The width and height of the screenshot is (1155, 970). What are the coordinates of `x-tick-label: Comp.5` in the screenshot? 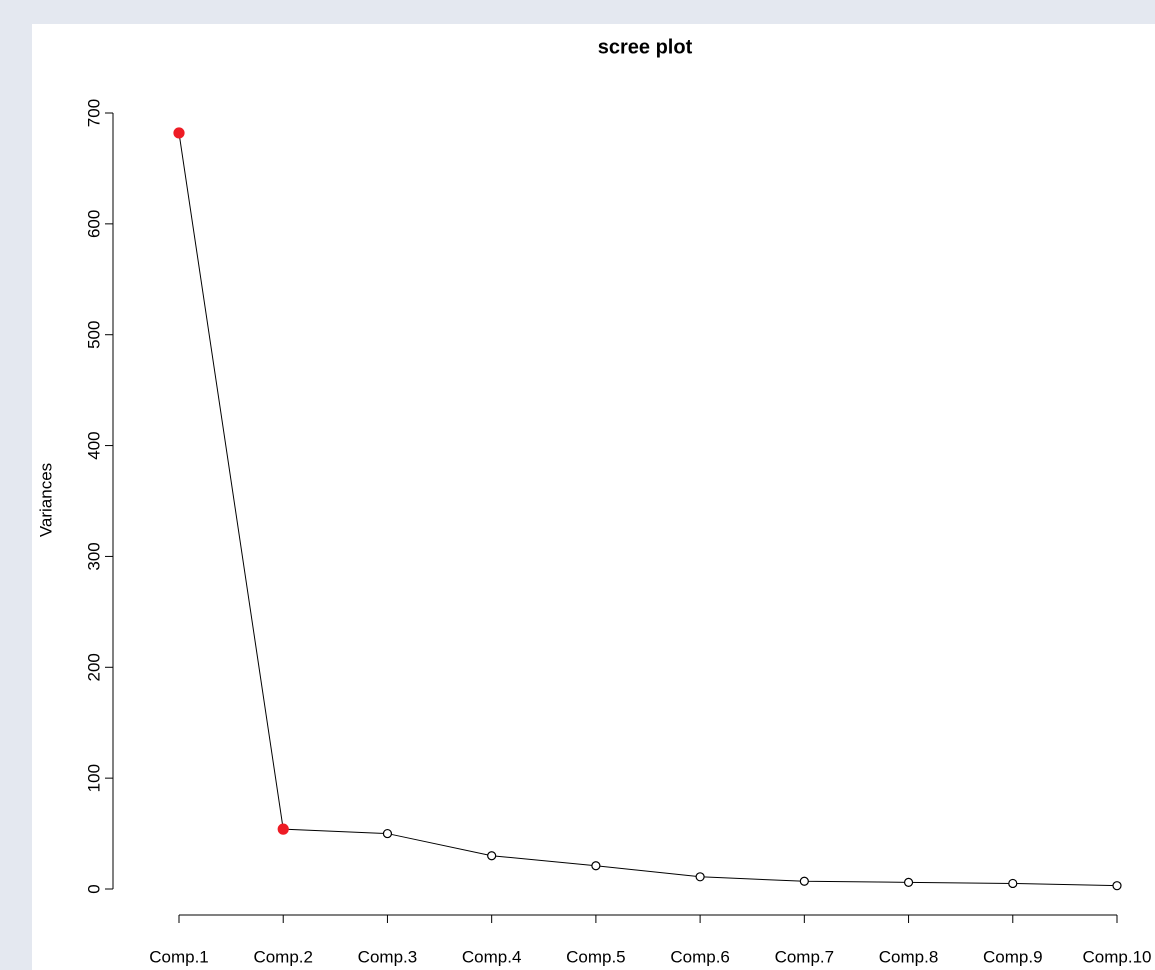 It's located at (596, 956).